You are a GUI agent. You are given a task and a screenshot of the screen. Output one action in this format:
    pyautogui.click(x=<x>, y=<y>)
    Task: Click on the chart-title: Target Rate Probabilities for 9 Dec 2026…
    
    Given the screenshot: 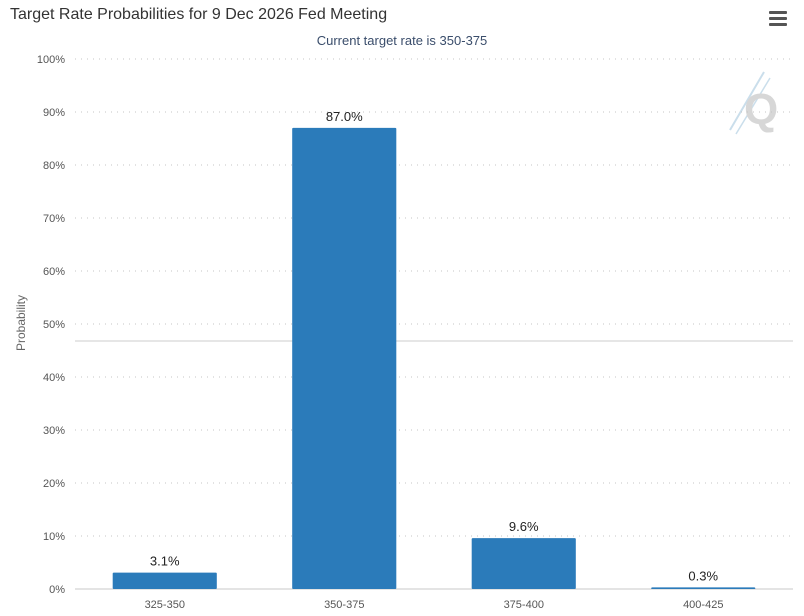 What is the action you would take?
    pyautogui.click(x=199, y=14)
    